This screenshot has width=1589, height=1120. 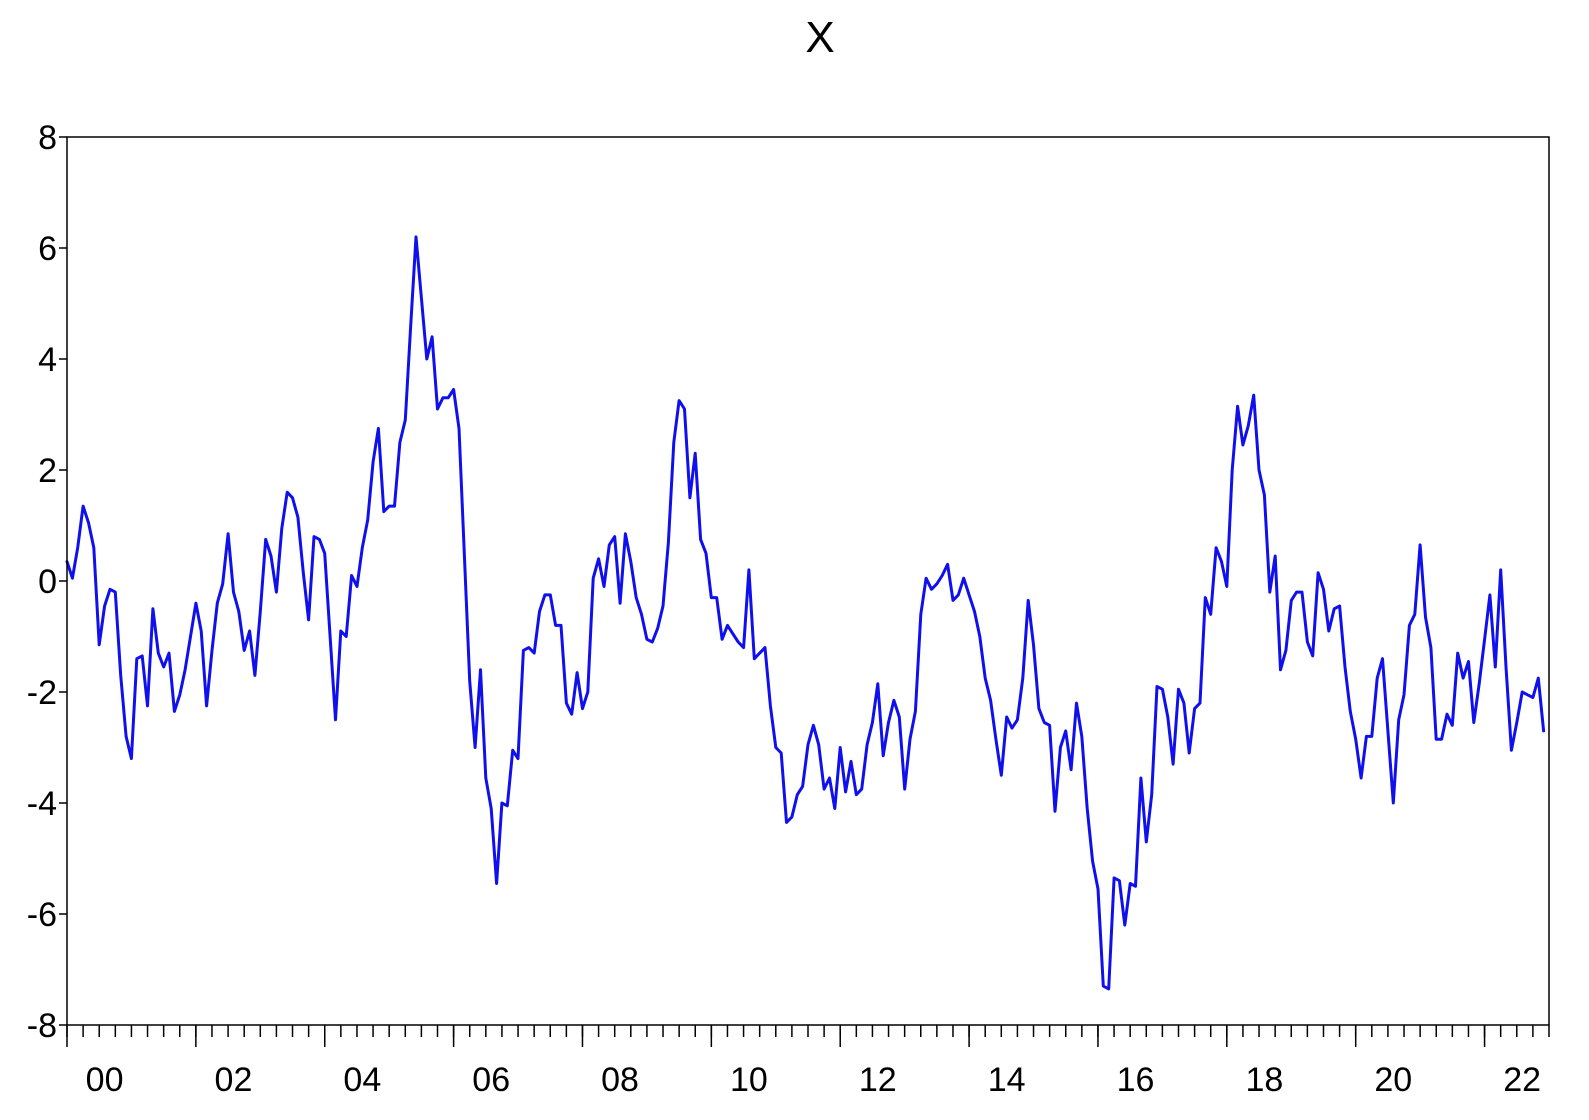 What do you see at coordinates (42, 1026) in the screenshot?
I see `y-tick-label: -8` at bounding box center [42, 1026].